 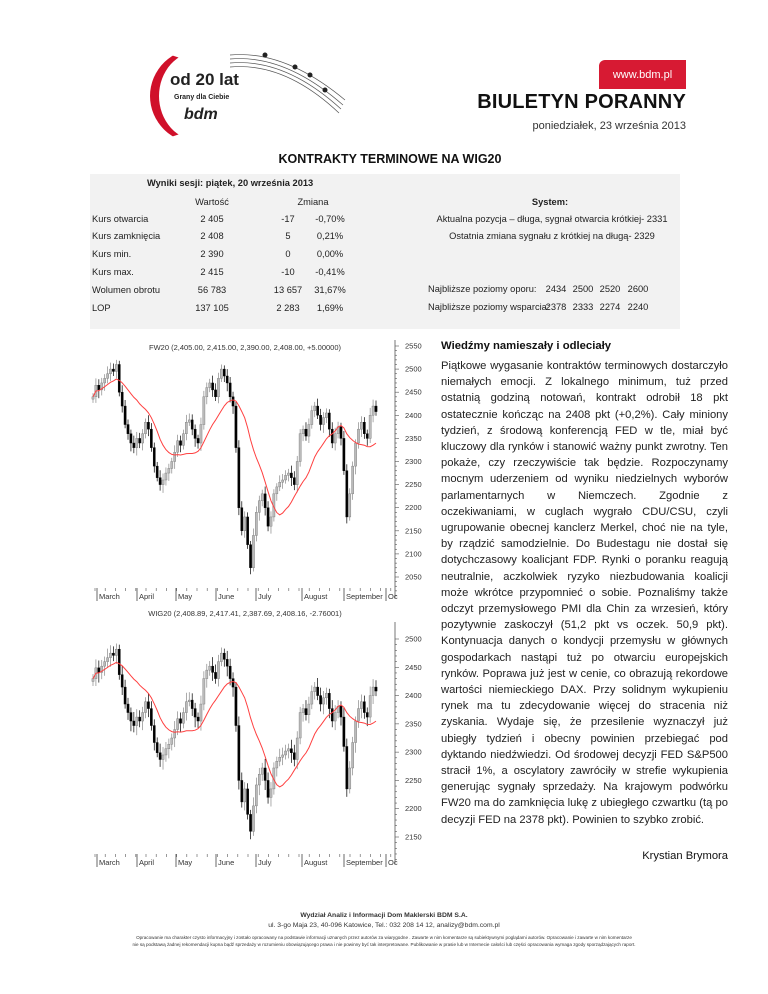 I want to click on y-tick-label: 2250, so click(x=413, y=484).